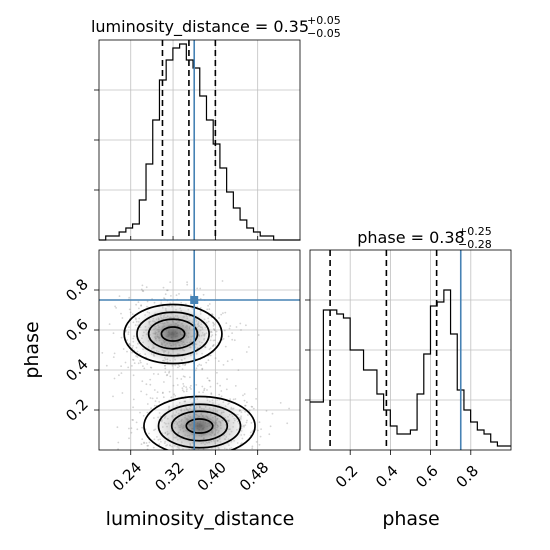  I want to click on x-tick-label: 0.48, so click(254, 476).